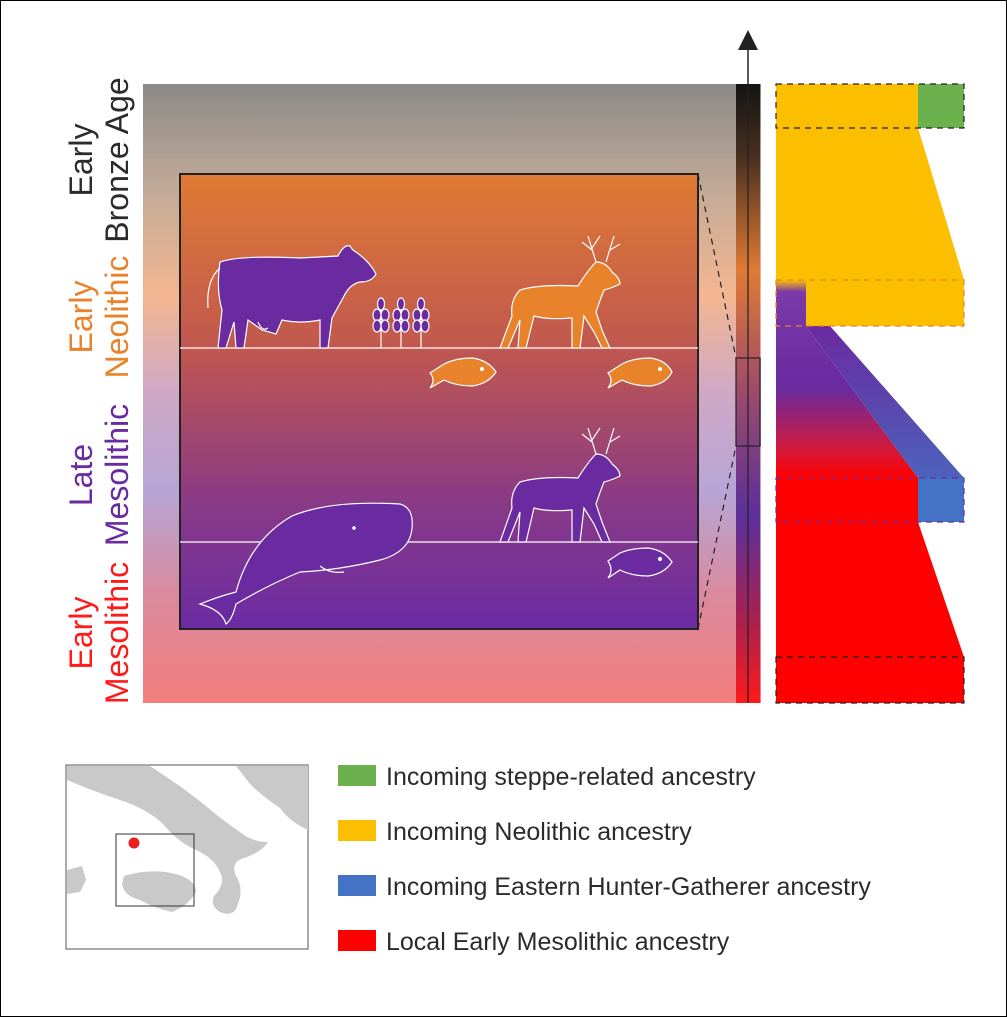 Image resolution: width=1007 pixels, height=1017 pixels. What do you see at coordinates (357, 775) in the screenshot?
I see `legend-swatch-steppe` at bounding box center [357, 775].